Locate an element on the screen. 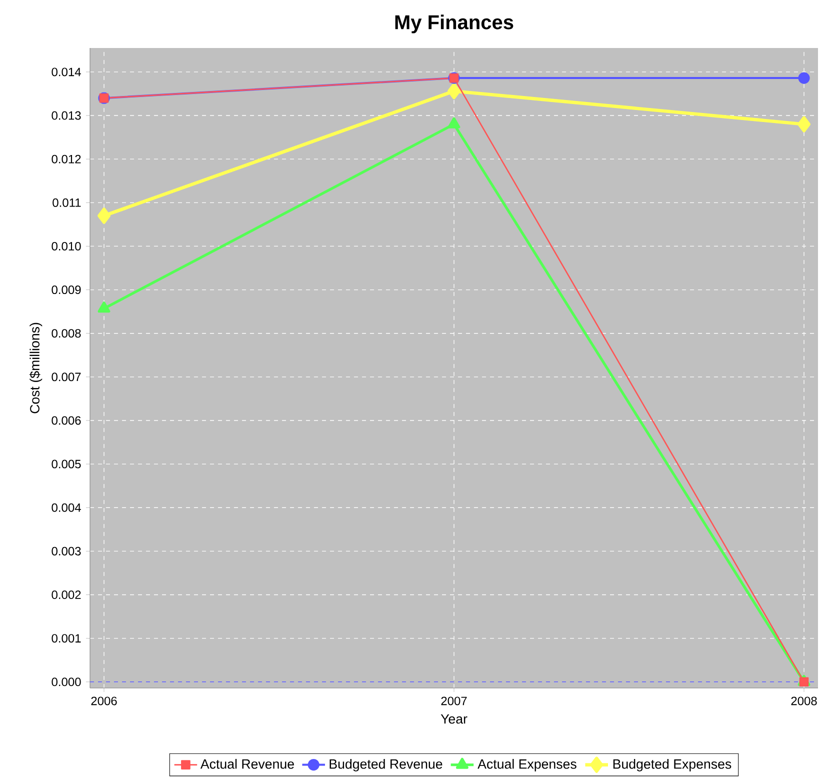 The height and width of the screenshot is (781, 821). y-tick-label: 0.007 is located at coordinates (66, 377).